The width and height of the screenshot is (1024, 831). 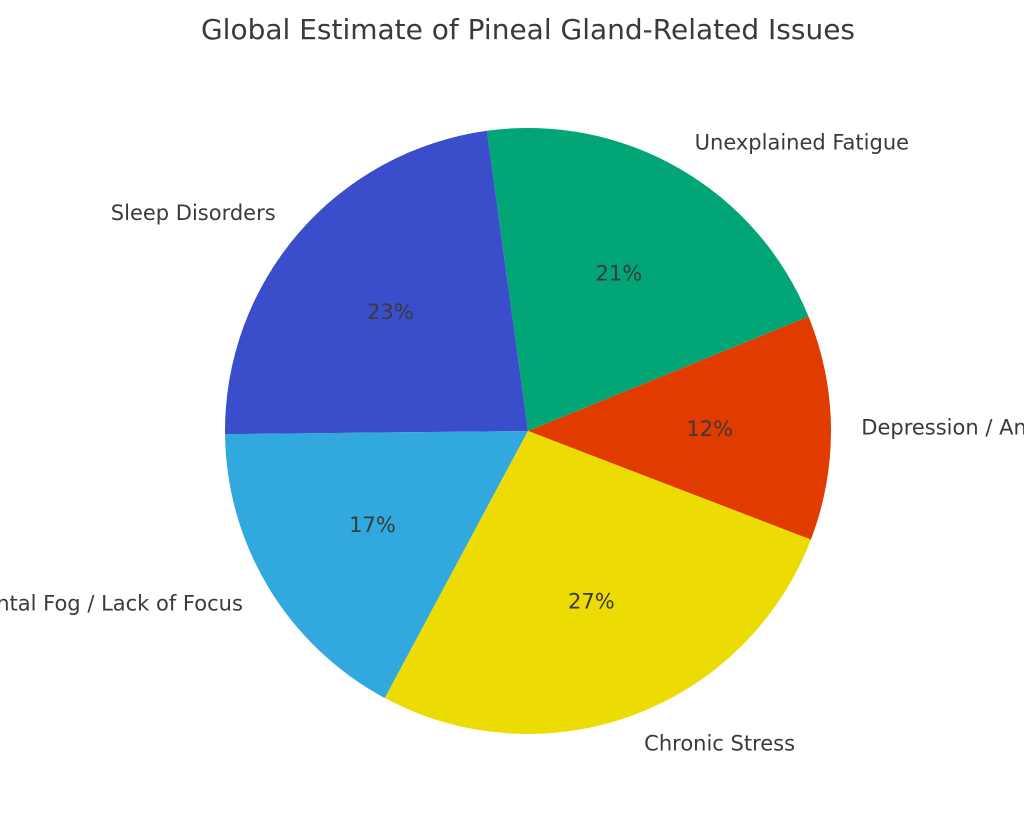 What do you see at coordinates (390, 312) in the screenshot?
I see `percent-label-sleep-disorders: 23%` at bounding box center [390, 312].